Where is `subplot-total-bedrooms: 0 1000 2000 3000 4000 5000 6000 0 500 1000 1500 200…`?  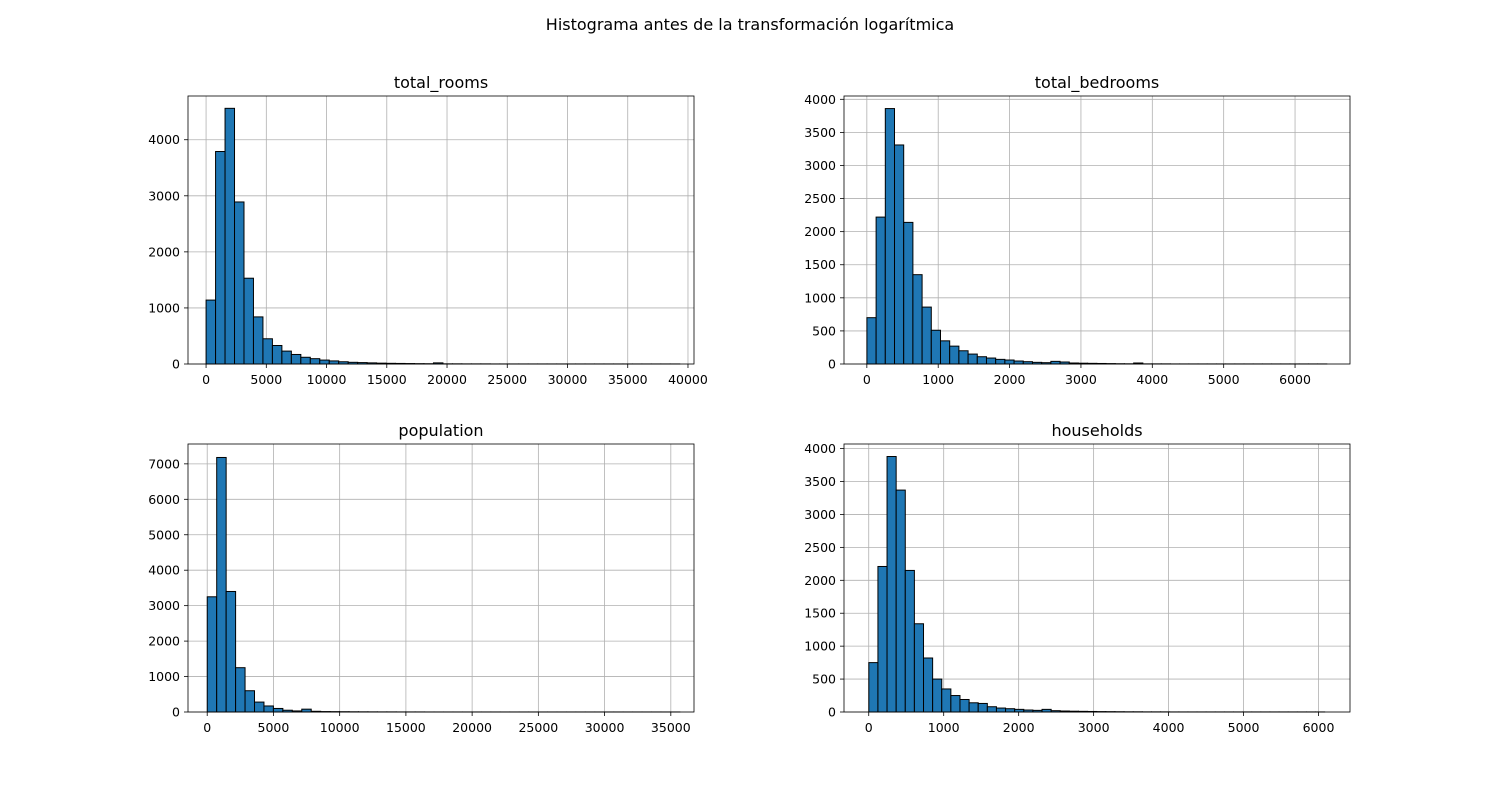
subplot-total-bedrooms: 0 1000 2000 3000 4000 5000 6000 0 500 1000 1500 200… is located at coordinates (1077, 230).